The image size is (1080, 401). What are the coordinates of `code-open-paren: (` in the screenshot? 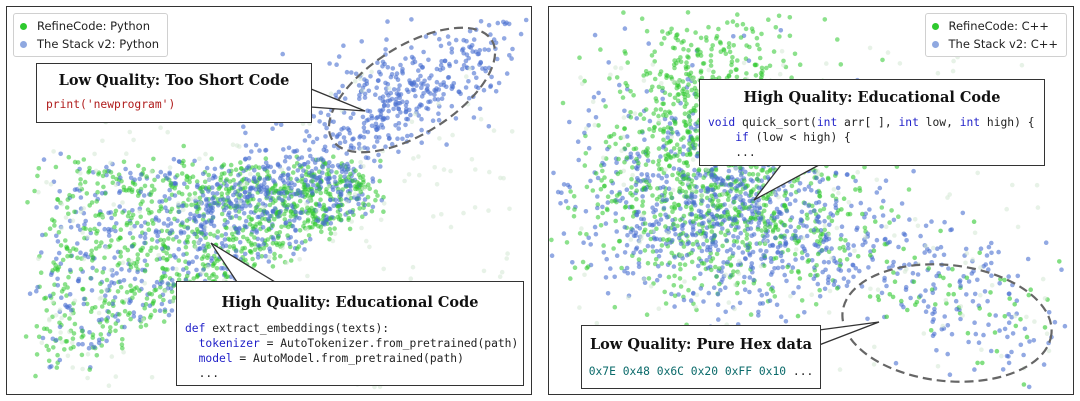 It's located at (83, 104).